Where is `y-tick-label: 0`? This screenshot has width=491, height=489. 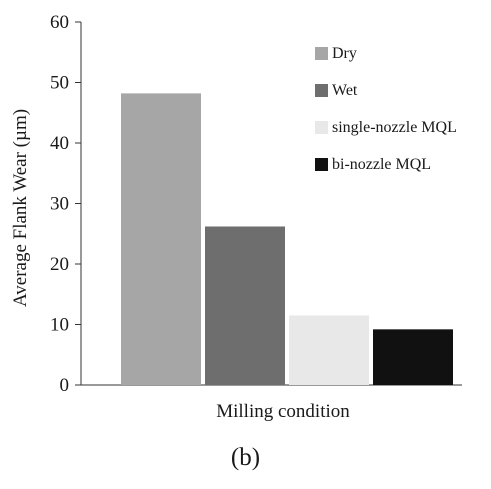 y-tick-label: 0 is located at coordinates (65, 385).